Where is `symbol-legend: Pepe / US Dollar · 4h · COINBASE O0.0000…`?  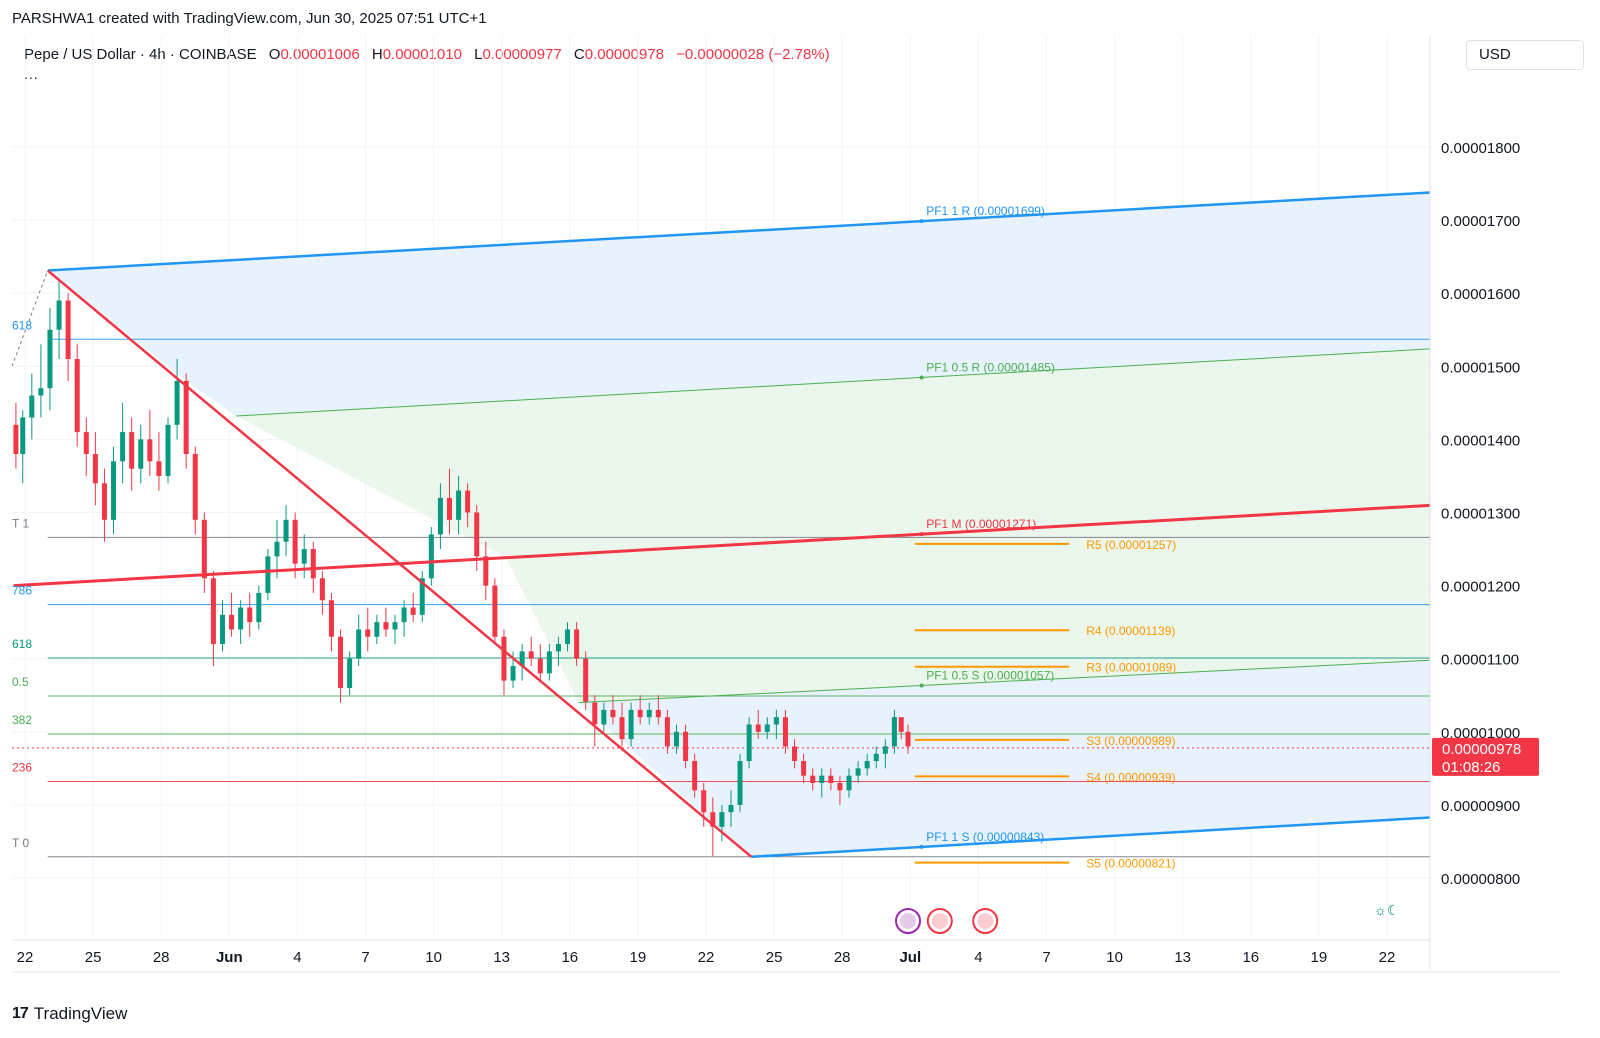 symbol-legend: Pepe / US Dollar · 4h · COINBASE O0.0000… is located at coordinates (427, 54).